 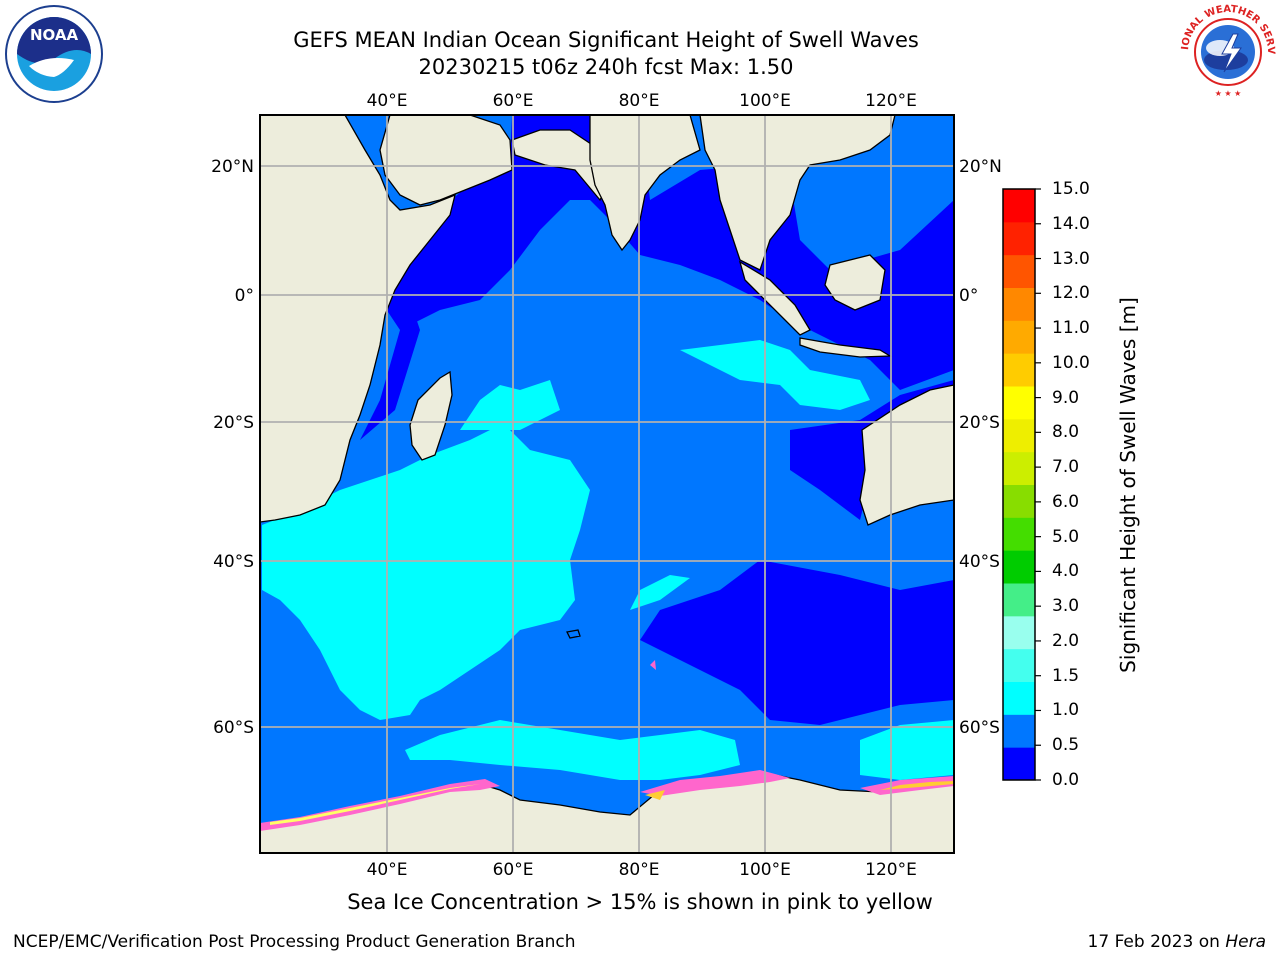 What do you see at coordinates (1071, 189) in the screenshot?
I see `colorbar-tick-label: 15.0` at bounding box center [1071, 189].